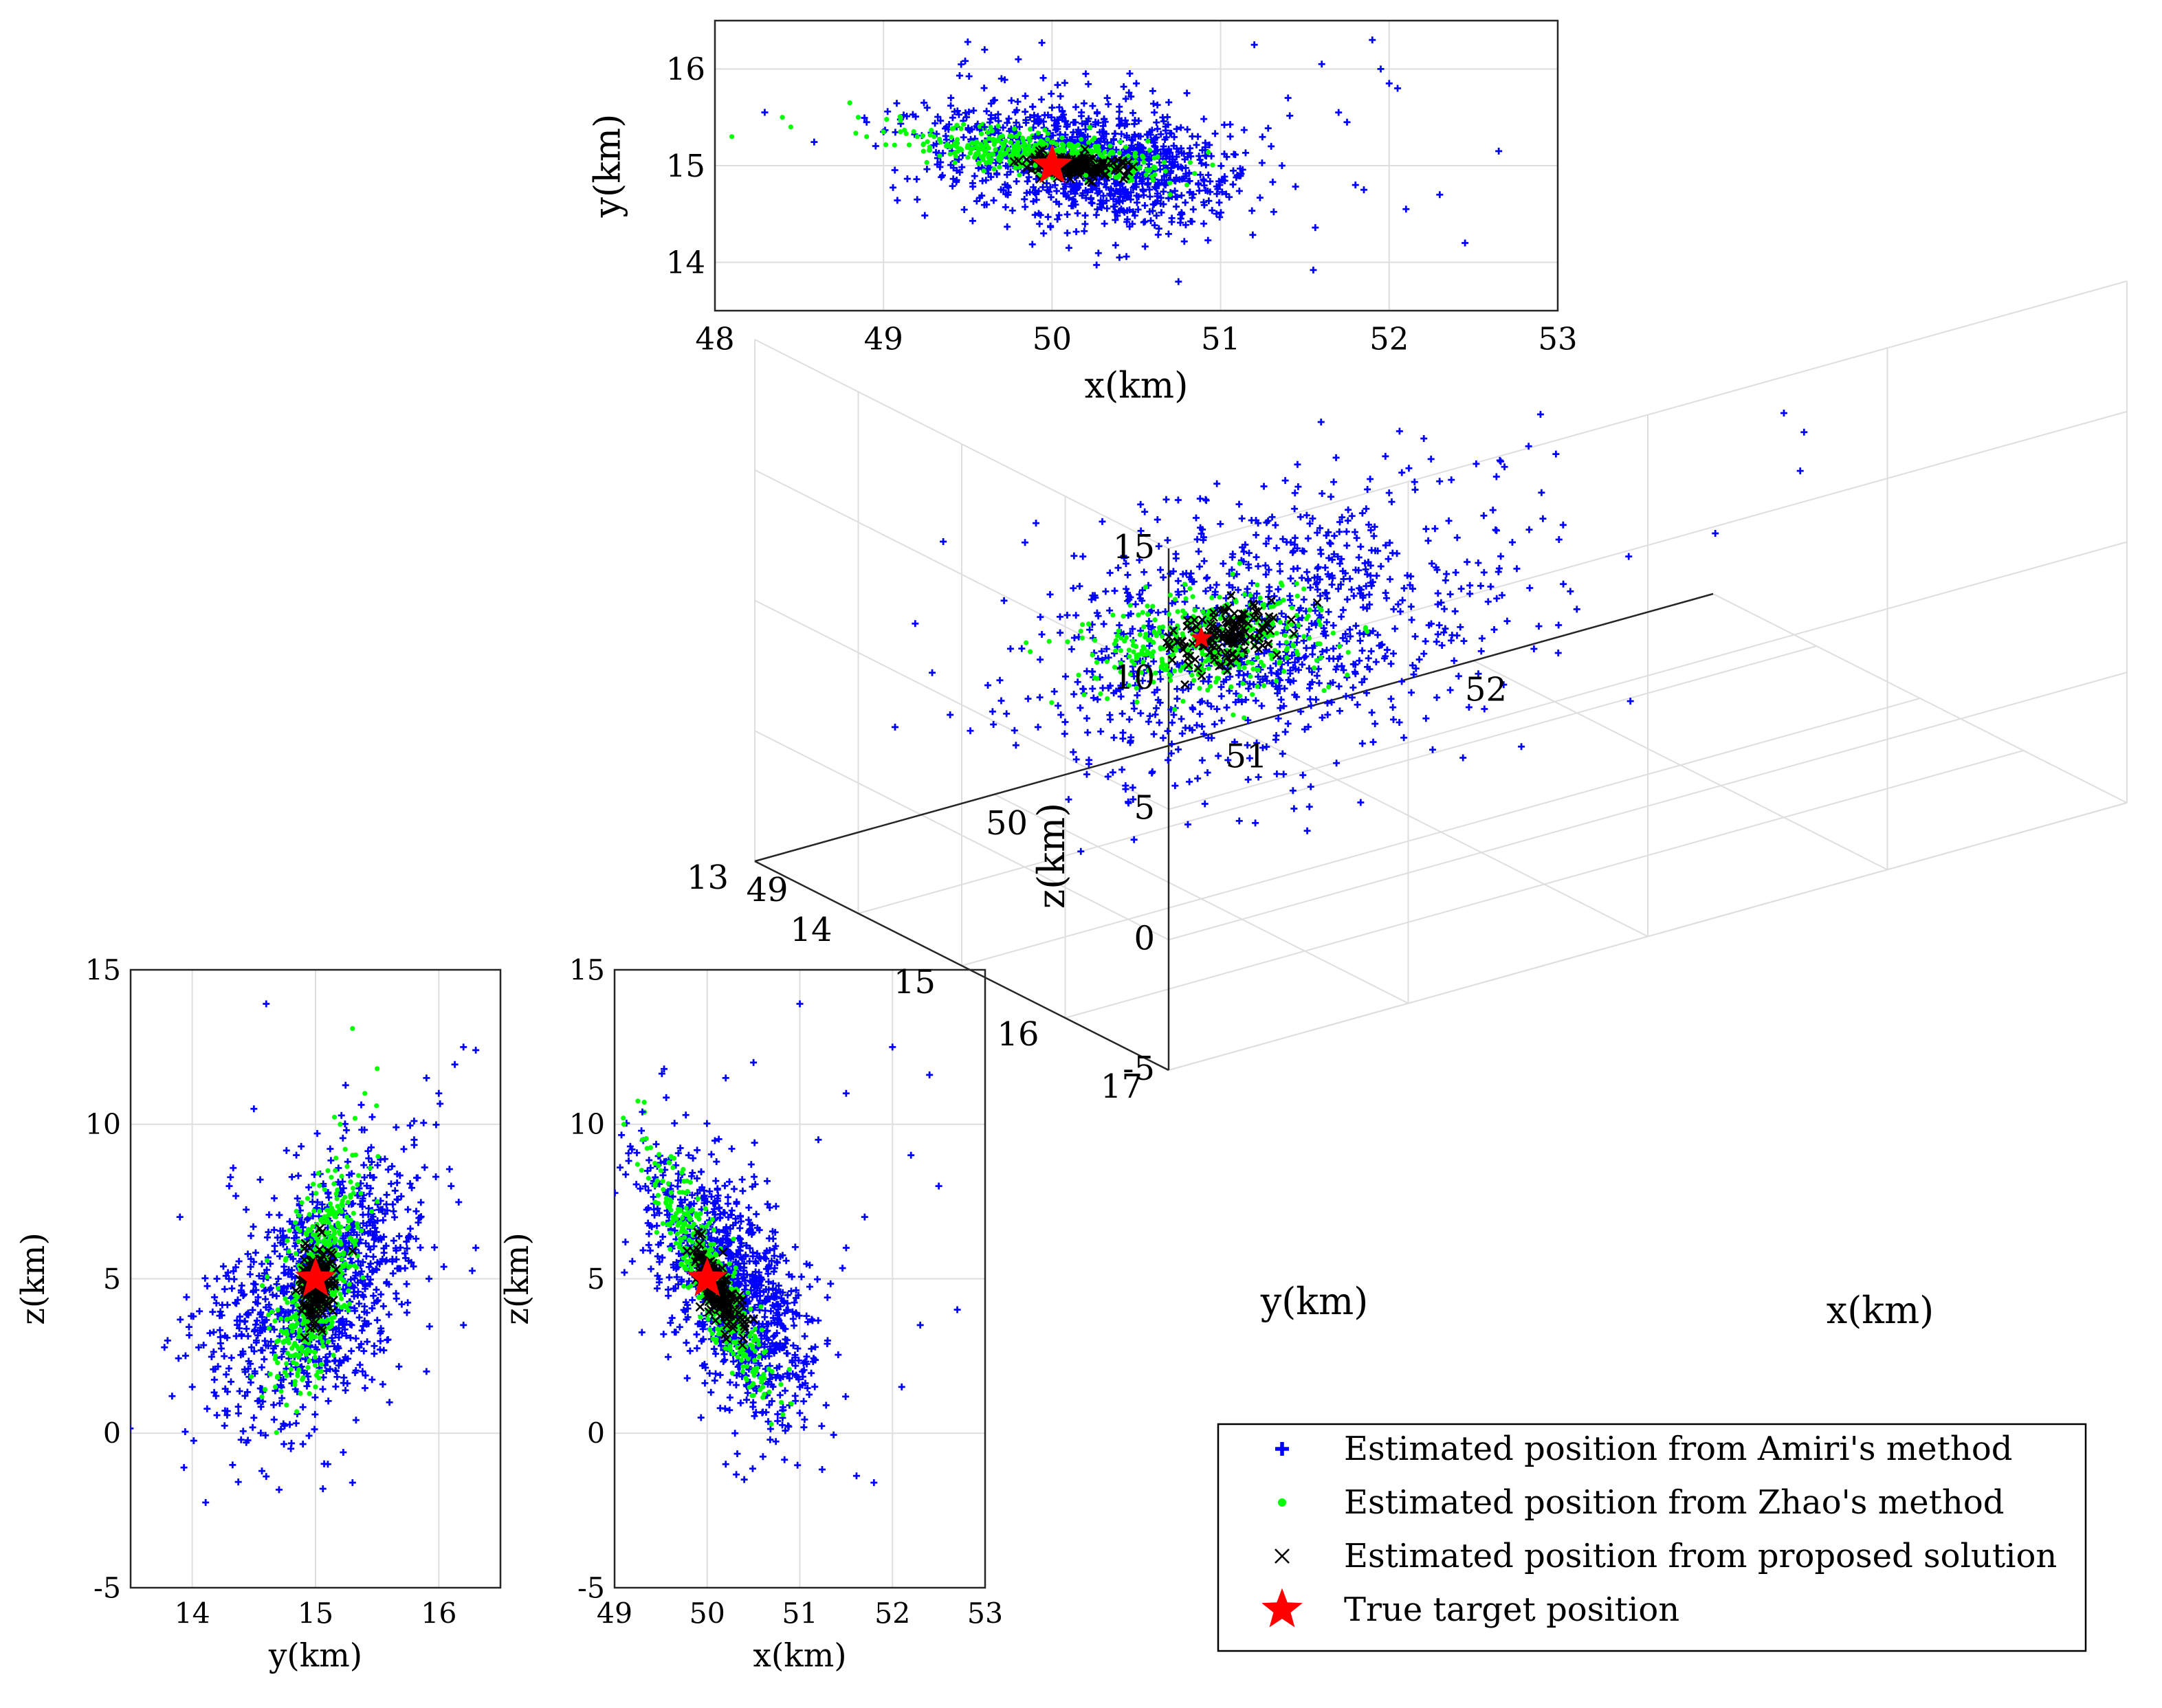 This screenshot has width=2162, height=1708. I want to click on point-xy-x, so click(1027, 167).